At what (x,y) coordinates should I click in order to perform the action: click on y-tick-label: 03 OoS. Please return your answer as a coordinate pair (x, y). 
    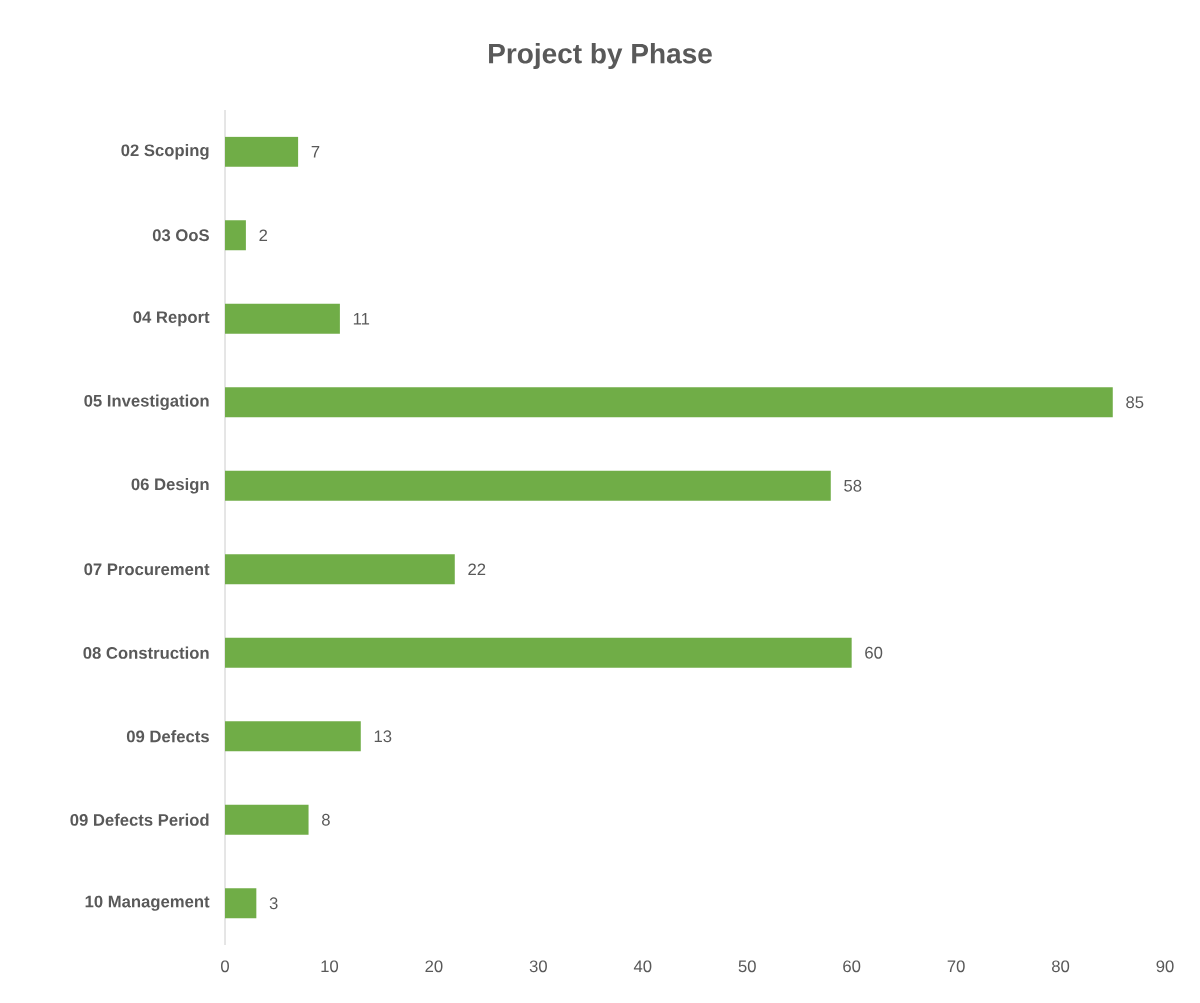
    Looking at the image, I should click on (180, 235).